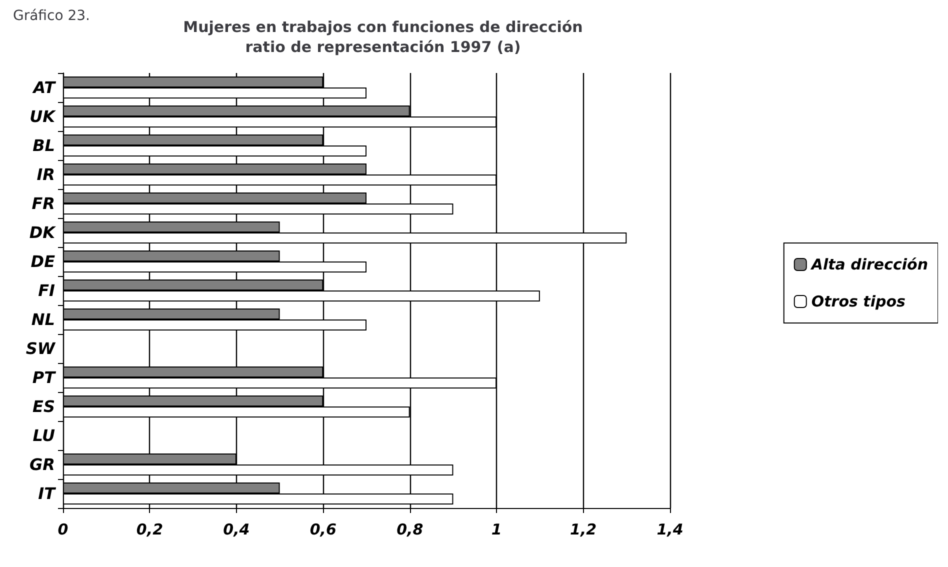  I want to click on y-tick-label: GR, so click(42, 464).